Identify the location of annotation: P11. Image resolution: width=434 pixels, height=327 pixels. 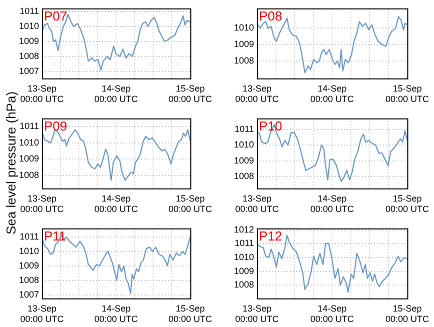
(55, 236).